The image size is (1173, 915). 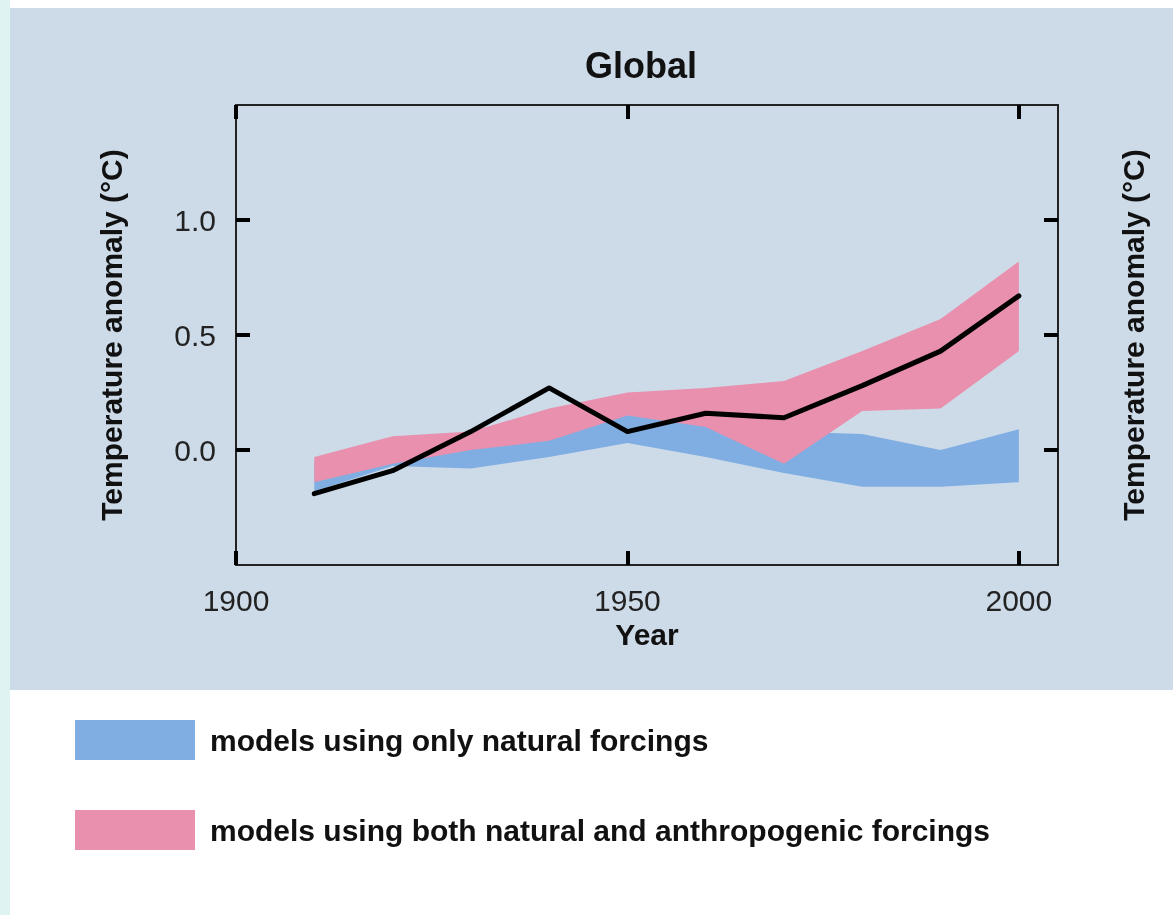 What do you see at coordinates (1019, 600) in the screenshot?
I see `x-tick-label: 2000` at bounding box center [1019, 600].